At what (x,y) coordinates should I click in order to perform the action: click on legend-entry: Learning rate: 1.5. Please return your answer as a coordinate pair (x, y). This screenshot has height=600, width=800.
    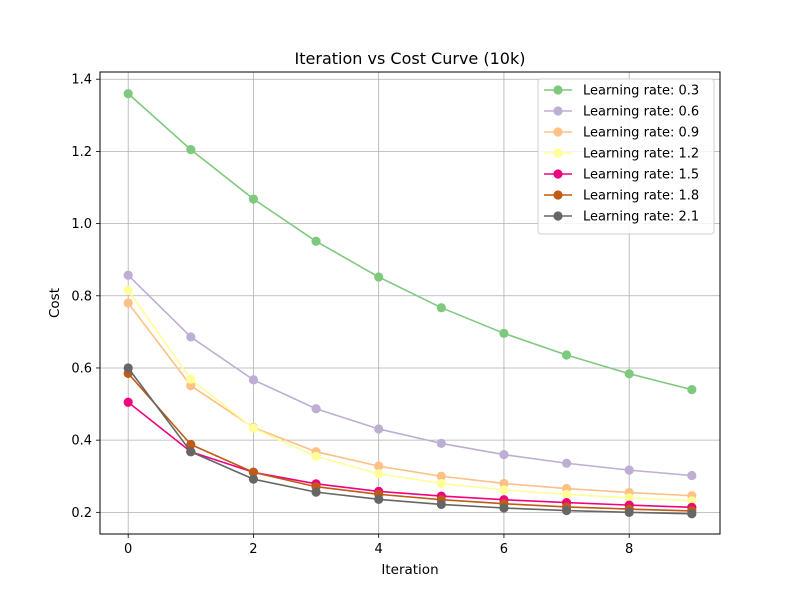
    Looking at the image, I should click on (621, 175).